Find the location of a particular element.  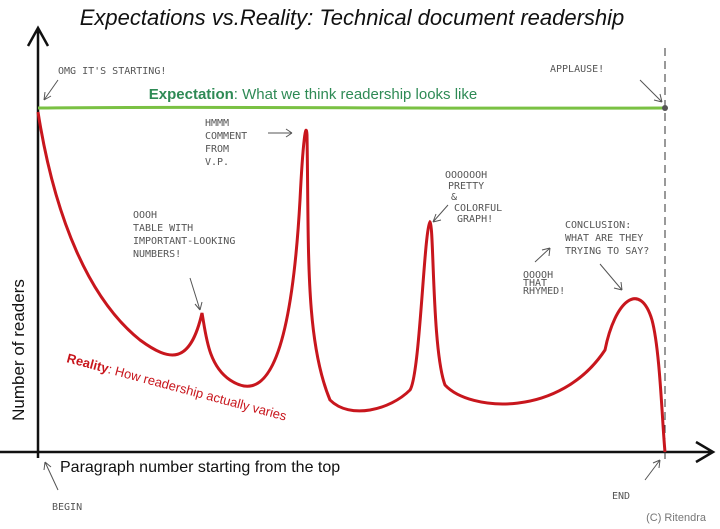

y-axis is located at coordinates (38, 241).